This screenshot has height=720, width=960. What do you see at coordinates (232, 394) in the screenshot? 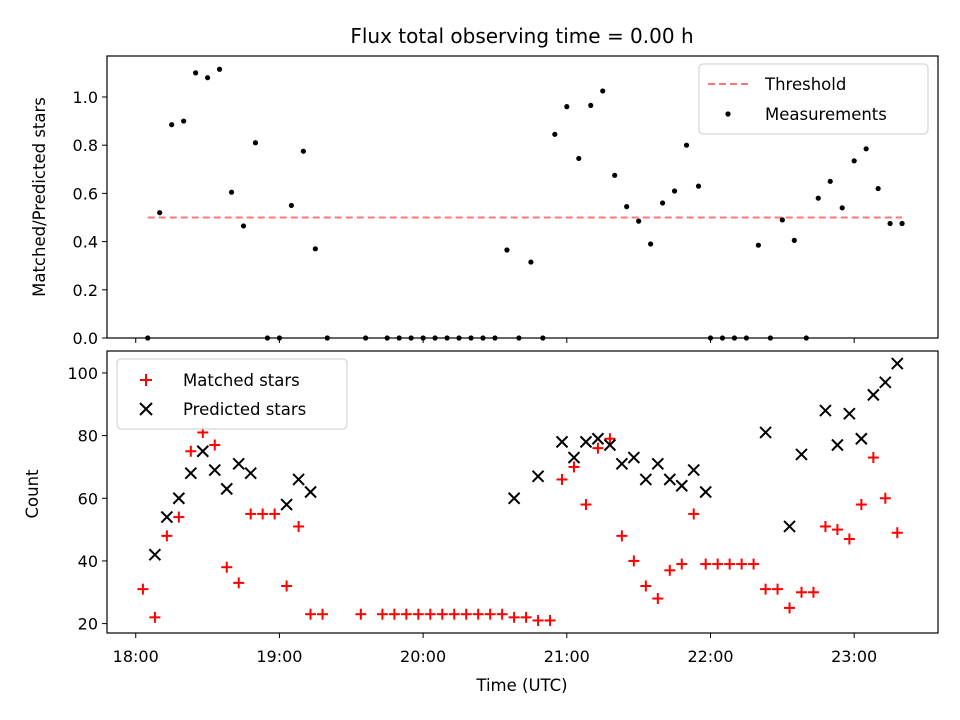
I see `bottom-legend-box` at bounding box center [232, 394].